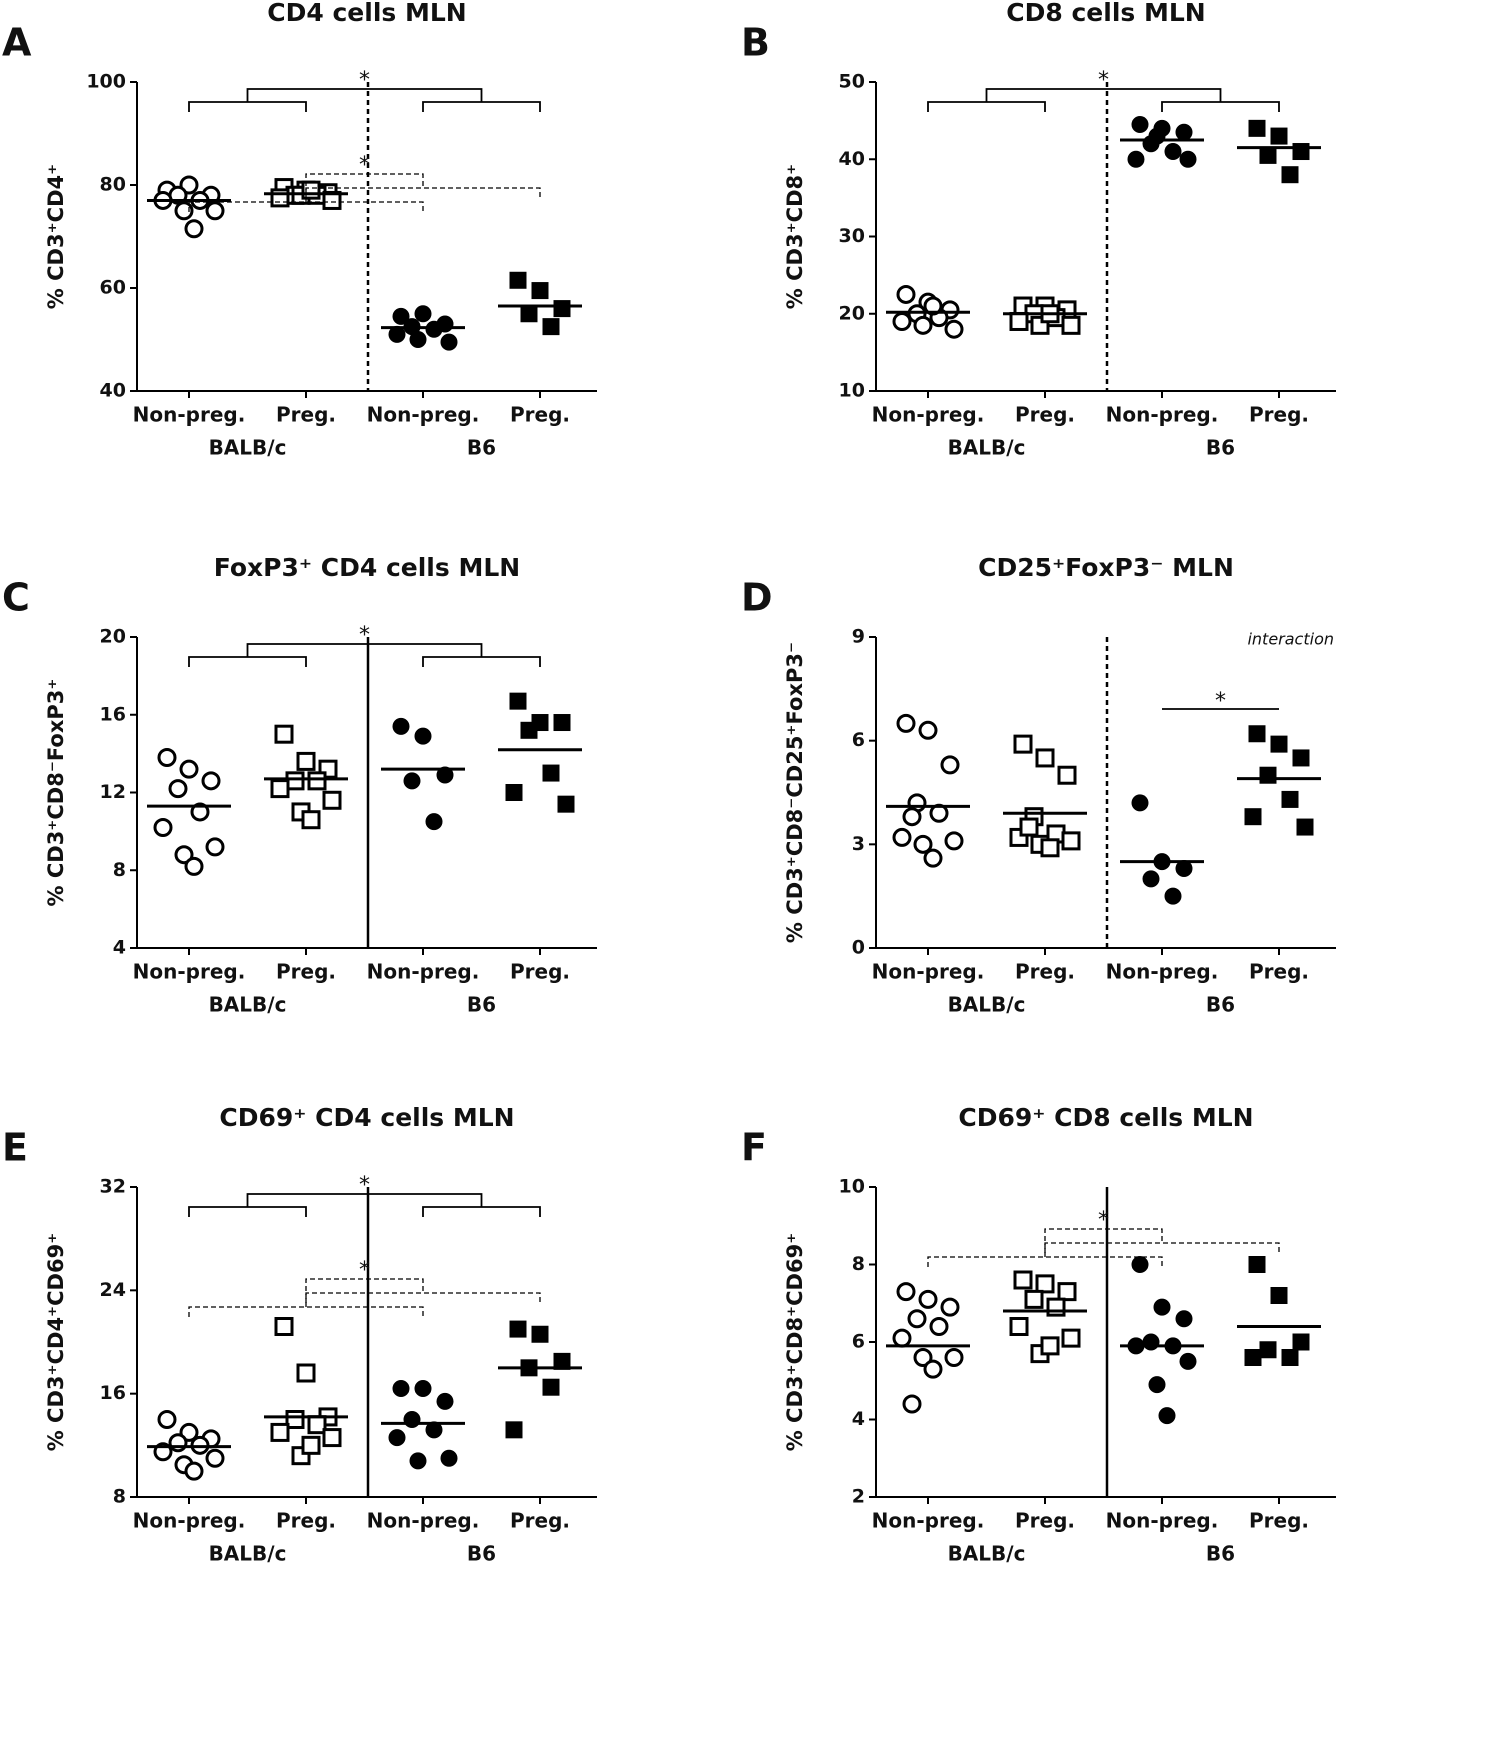  I want to click on chart-title: CD8 cells MLN, so click(1105, 13).